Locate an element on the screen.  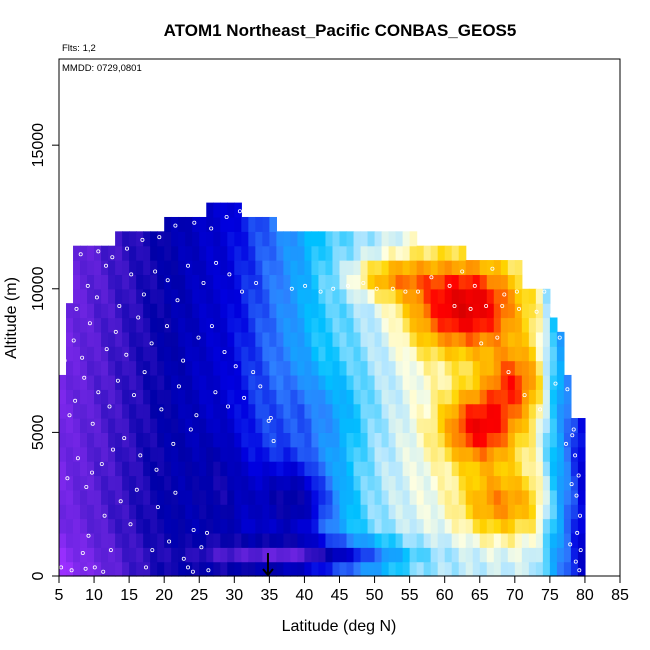
feature-marker is located at coordinates (268, 565).